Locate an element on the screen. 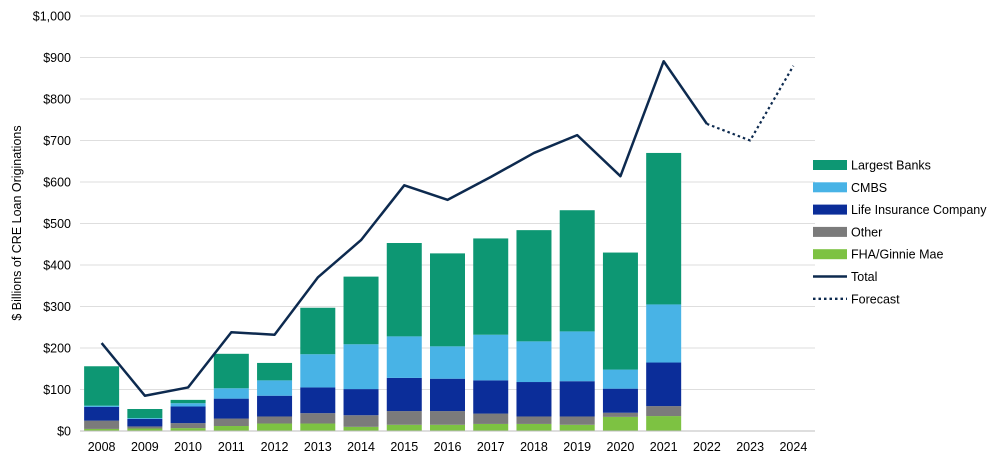  bar-other-2012 is located at coordinates (275, 420).